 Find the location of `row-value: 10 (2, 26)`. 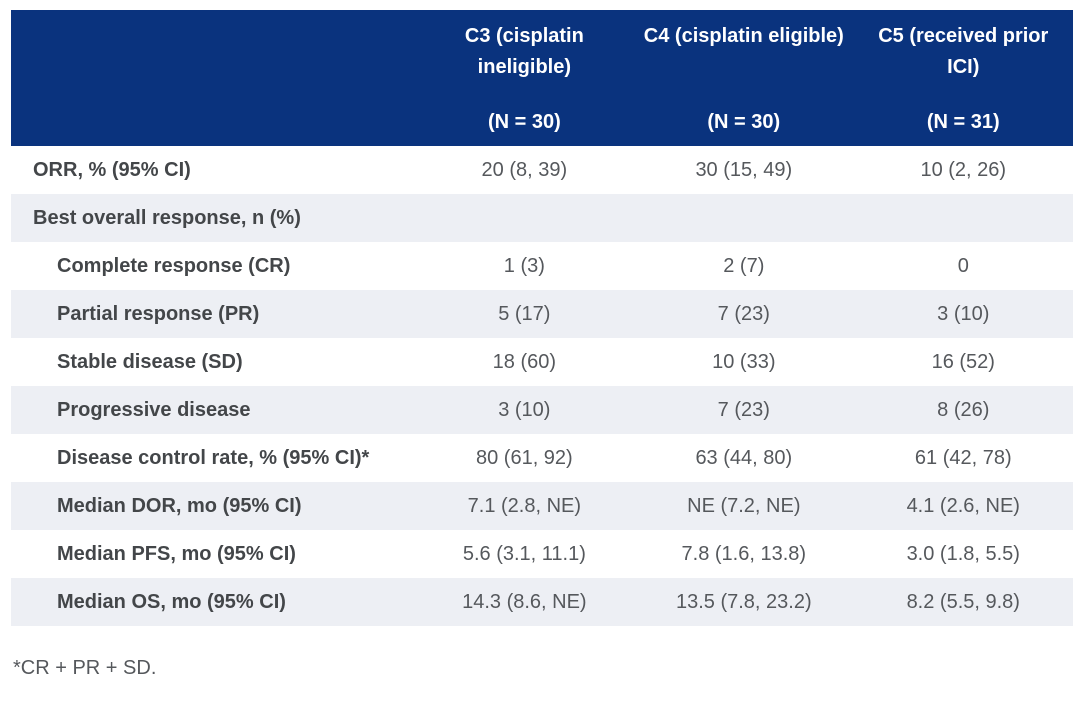

row-value: 10 (2, 26) is located at coordinates (963, 170).